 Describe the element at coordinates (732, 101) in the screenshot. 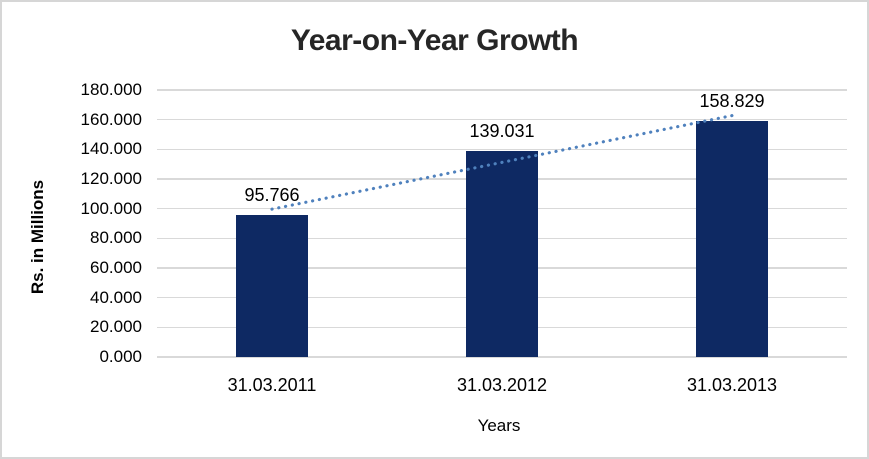

I see `bar-value-label: 158.829` at that location.